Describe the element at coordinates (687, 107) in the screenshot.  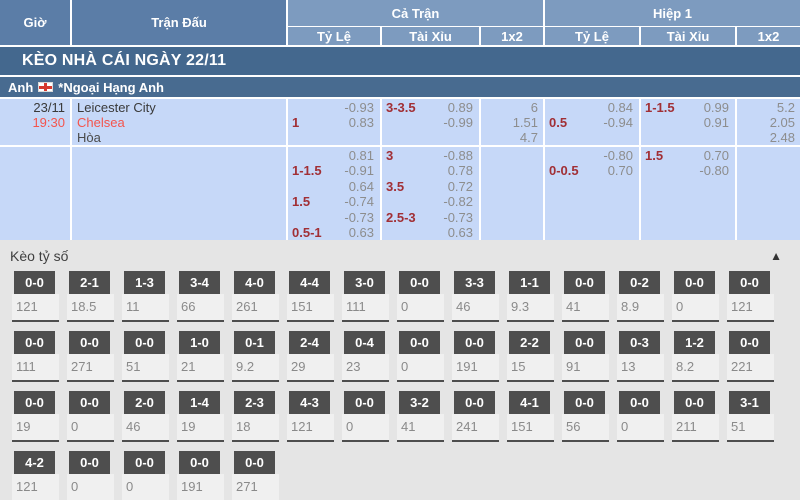
I see `odds-line: 1-1.5 0.99` at that location.